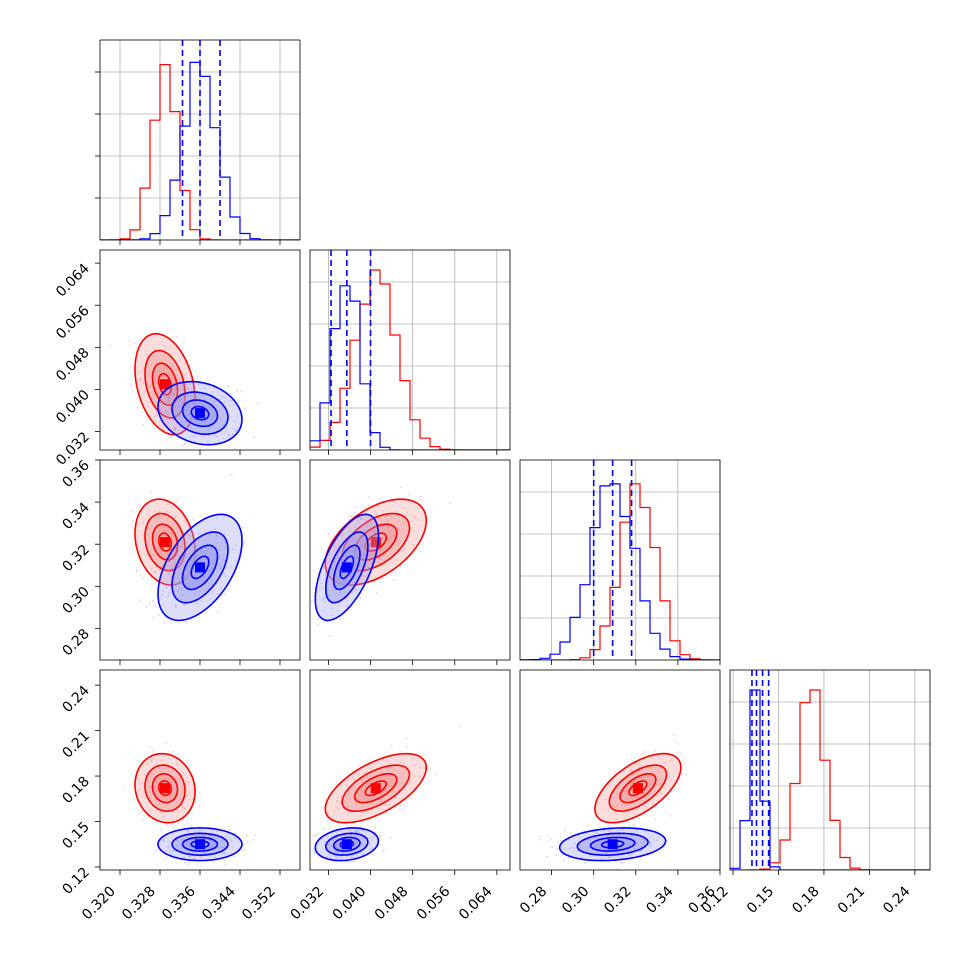  Describe the element at coordinates (392, 904) in the screenshot. I see `x-tick-label: 0.048` at that location.